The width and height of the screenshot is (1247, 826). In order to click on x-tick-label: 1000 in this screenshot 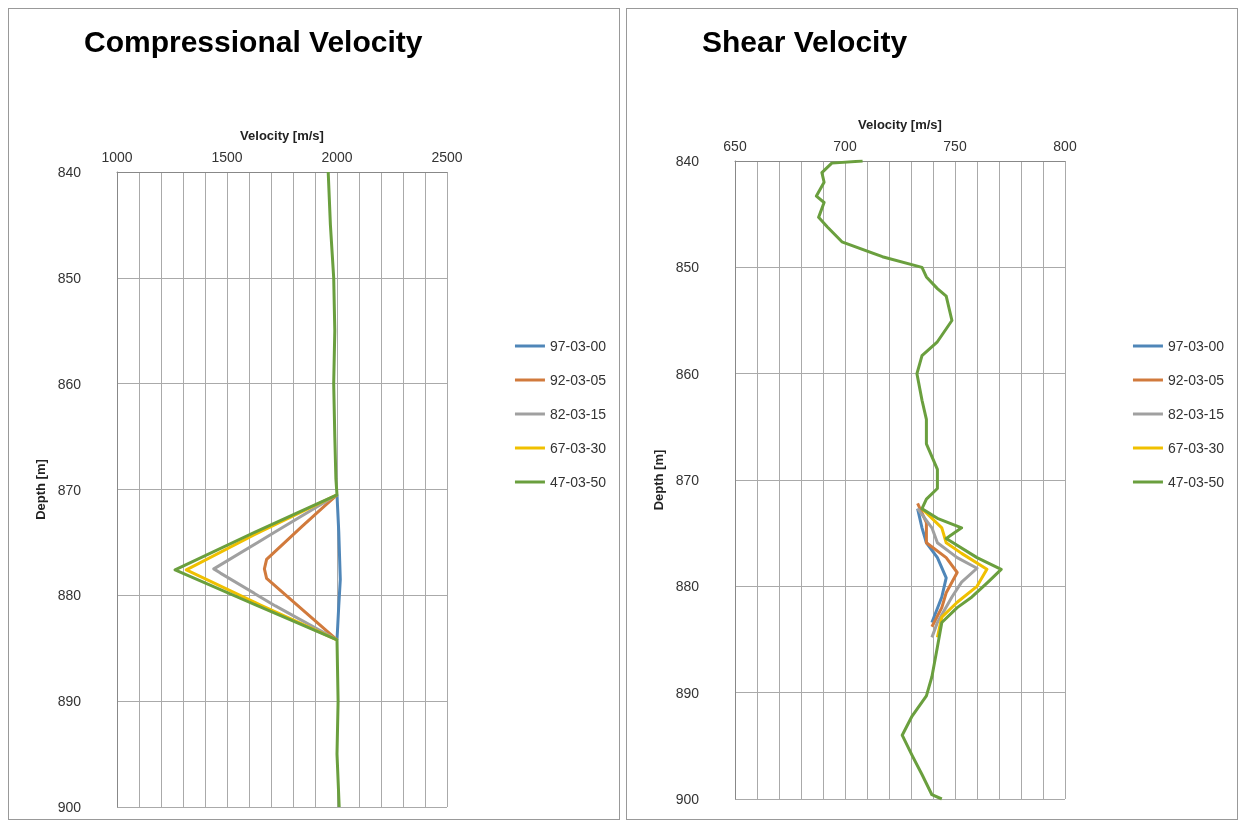, I will do `click(117, 157)`.